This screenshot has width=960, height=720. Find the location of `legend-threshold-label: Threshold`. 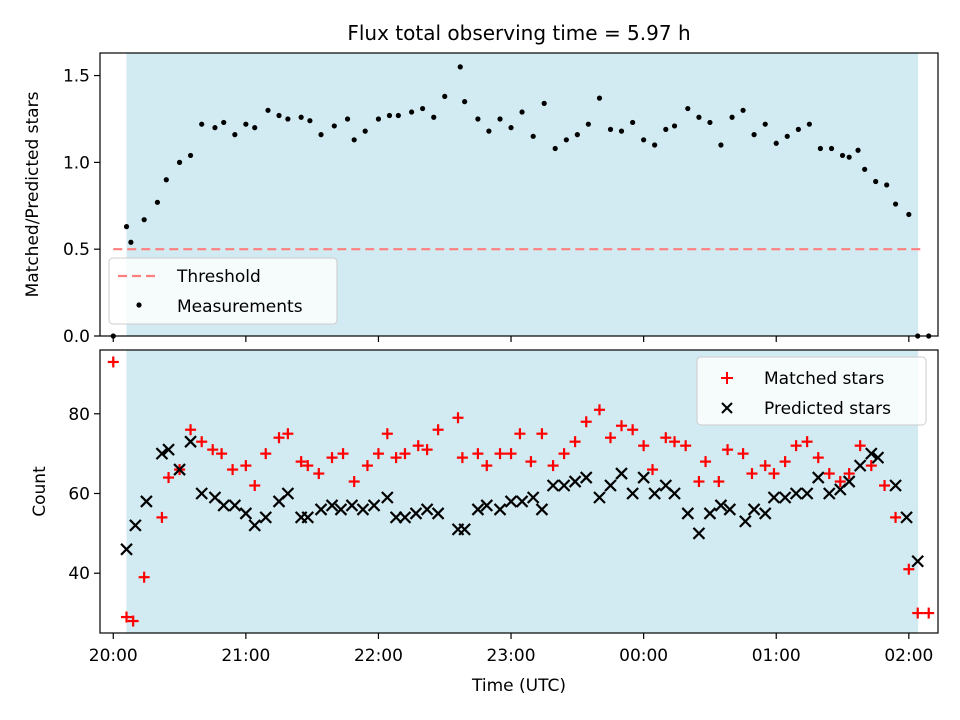

legend-threshold-label: Threshold is located at coordinates (218, 277).